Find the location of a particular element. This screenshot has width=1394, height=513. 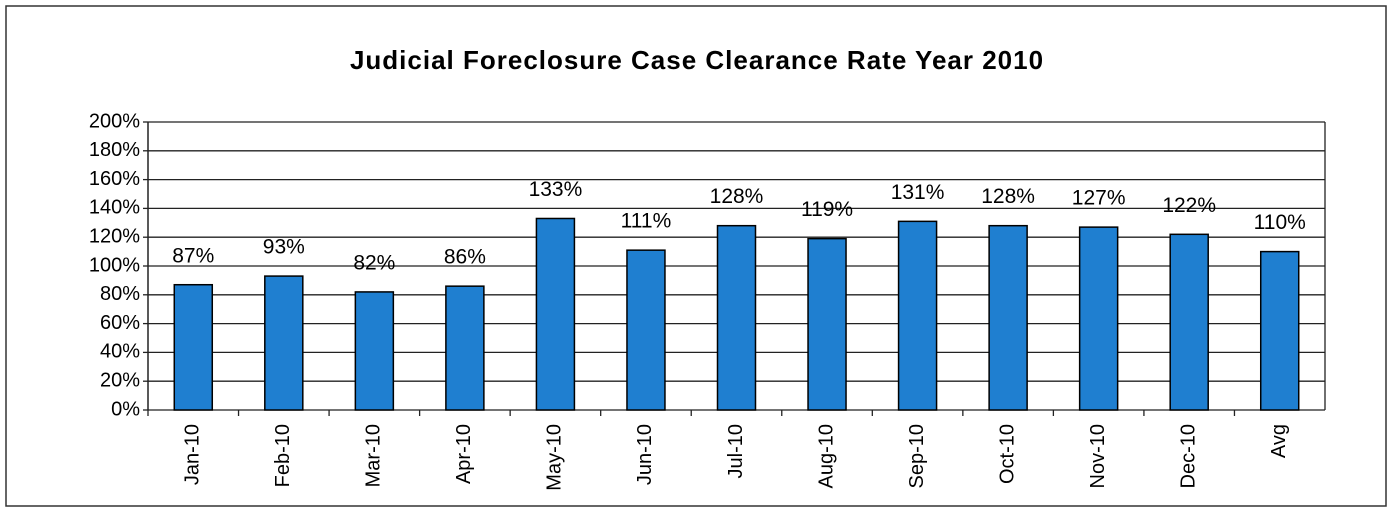

y-tick-label: 0% is located at coordinates (125, 409).